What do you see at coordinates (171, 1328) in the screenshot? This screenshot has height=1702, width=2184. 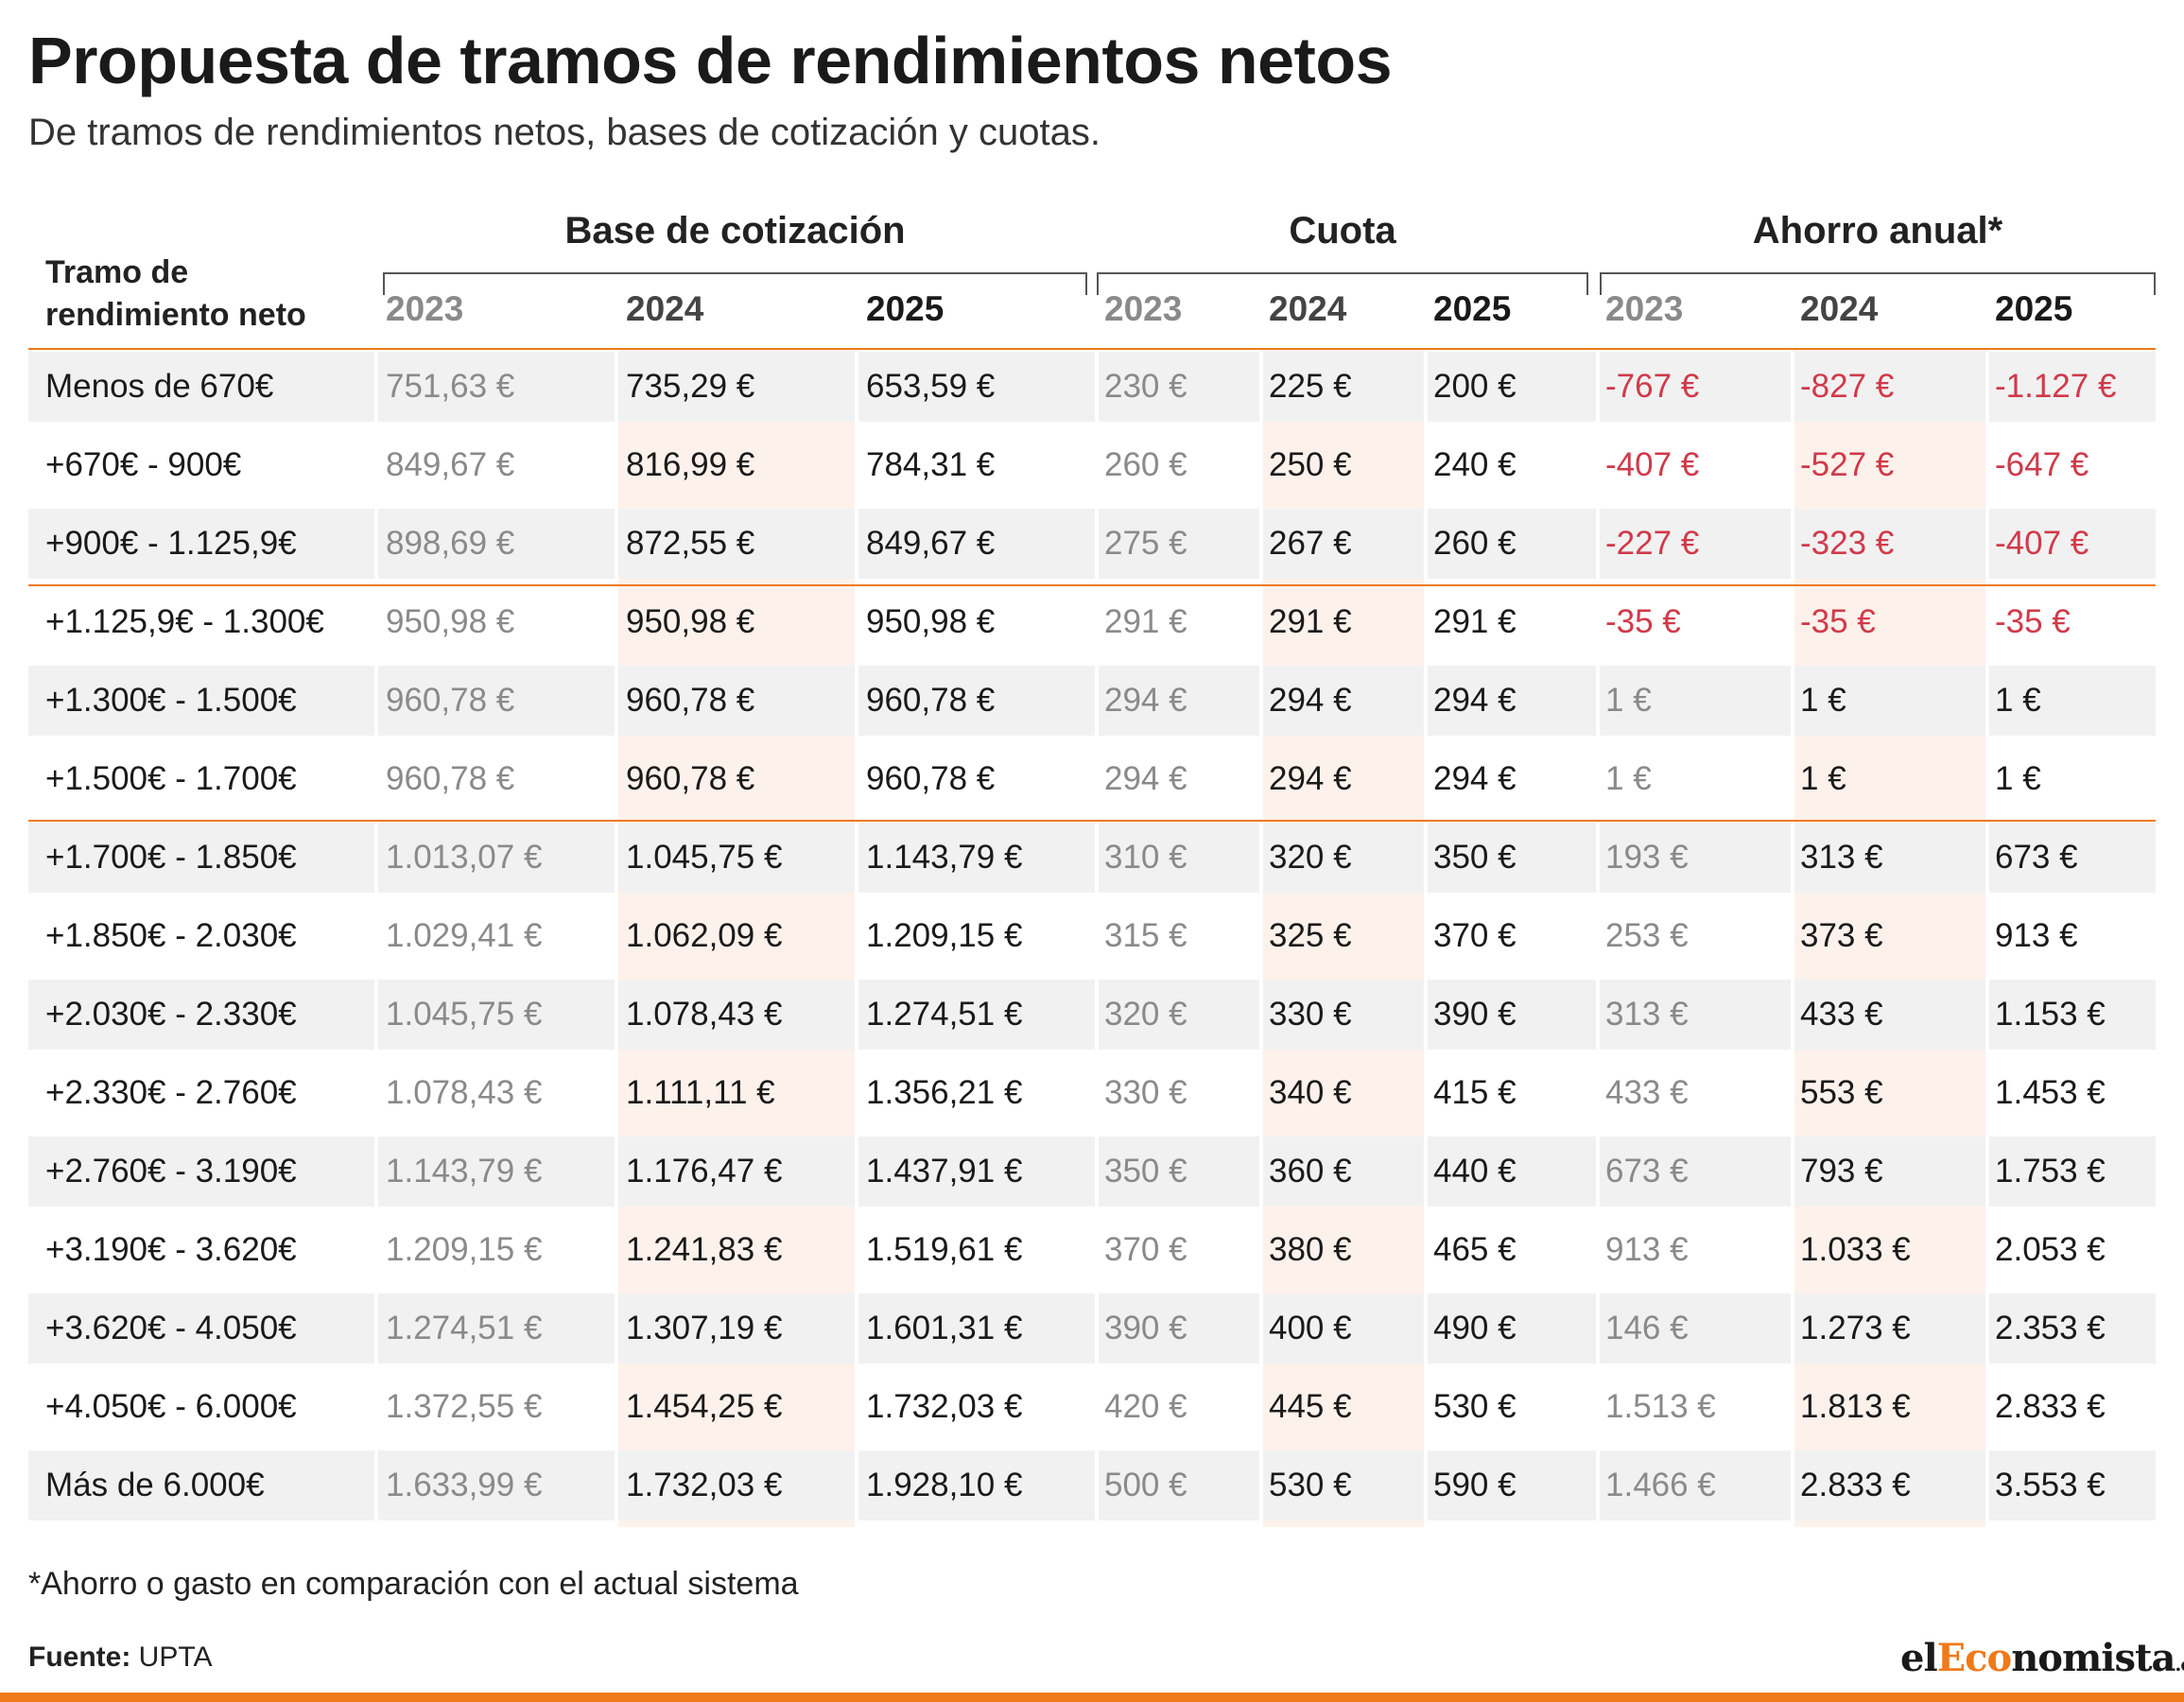 I see `table-row-tramo: +3.620€ - 4.050€` at bounding box center [171, 1328].